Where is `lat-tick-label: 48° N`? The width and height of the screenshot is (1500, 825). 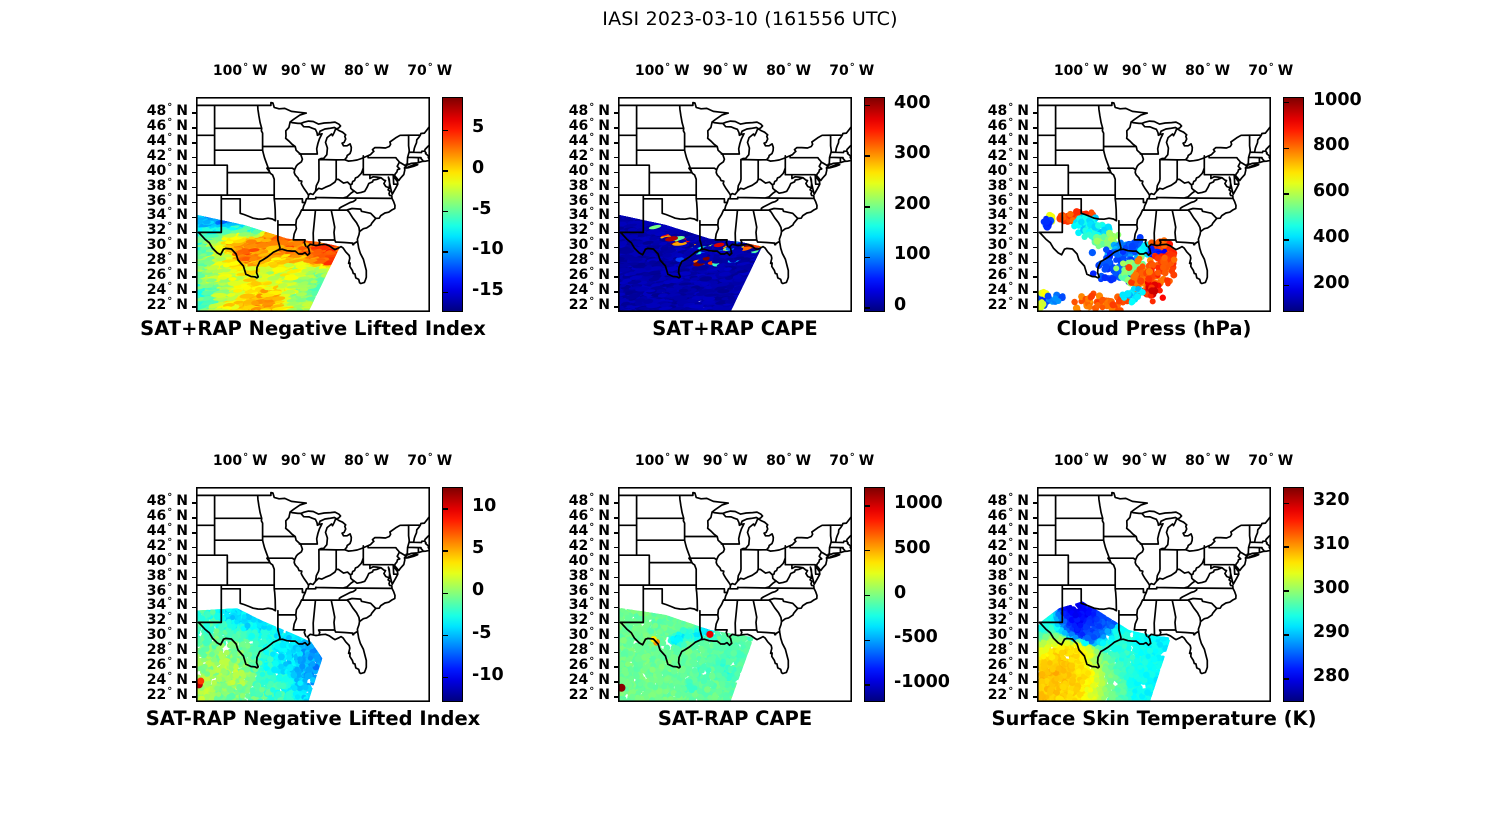 lat-tick-label: 48° N is located at coordinates (1008, 500).